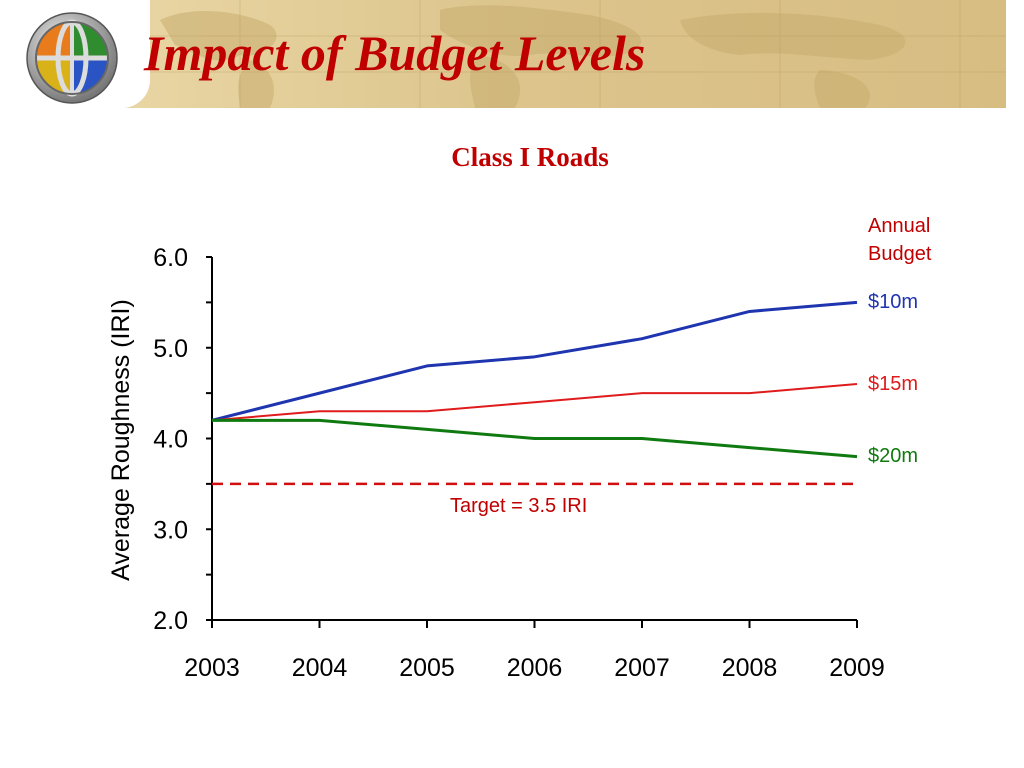  Describe the element at coordinates (530, 157) in the screenshot. I see `chart-title: Class I Roads` at that location.